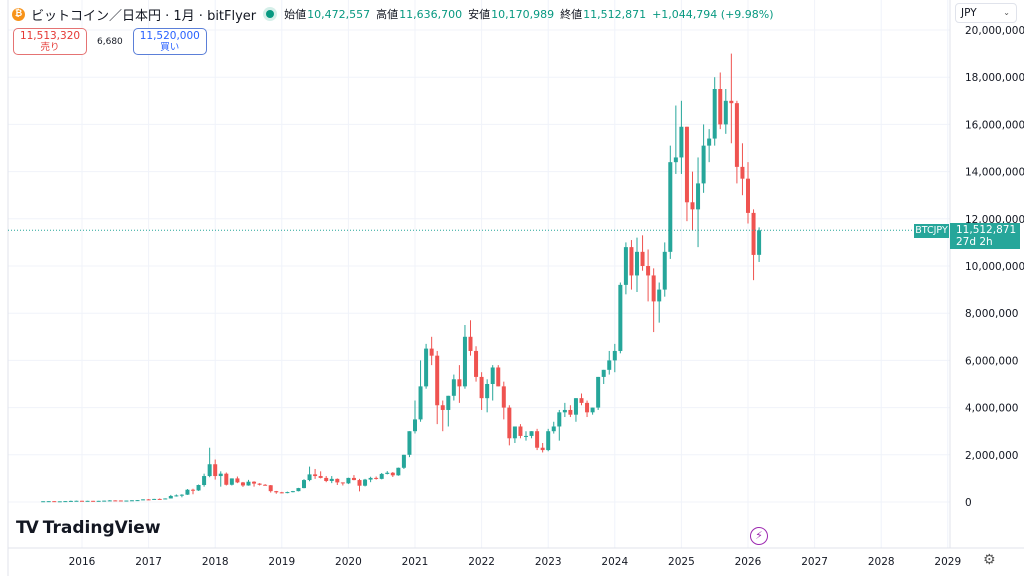 The width and height of the screenshot is (1024, 576). What do you see at coordinates (270, 14) in the screenshot?
I see `market-status-icon` at bounding box center [270, 14].